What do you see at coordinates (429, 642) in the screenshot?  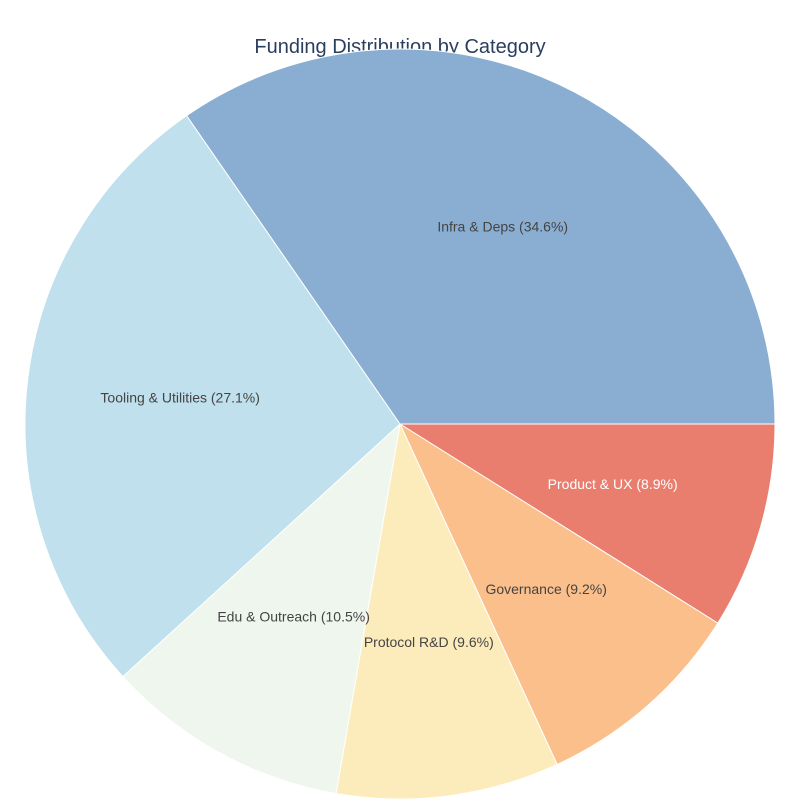 I see `slice-label-protocol-randd: Protocol R&D (9.6%)` at bounding box center [429, 642].